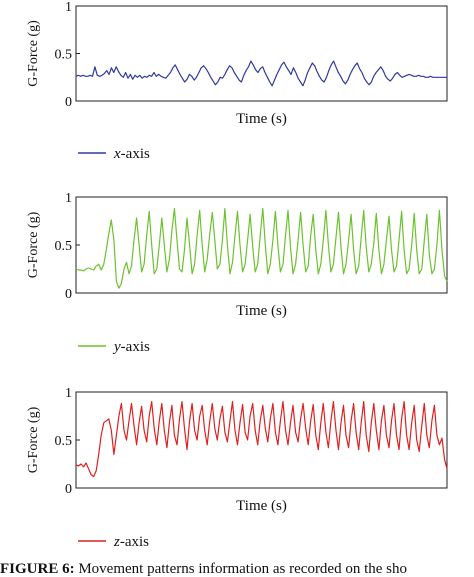 Image resolution: width=474 pixels, height=577 pixels. Describe the element at coordinates (68, 198) in the screenshot. I see `chart-2-ytick-label: 1` at that location.